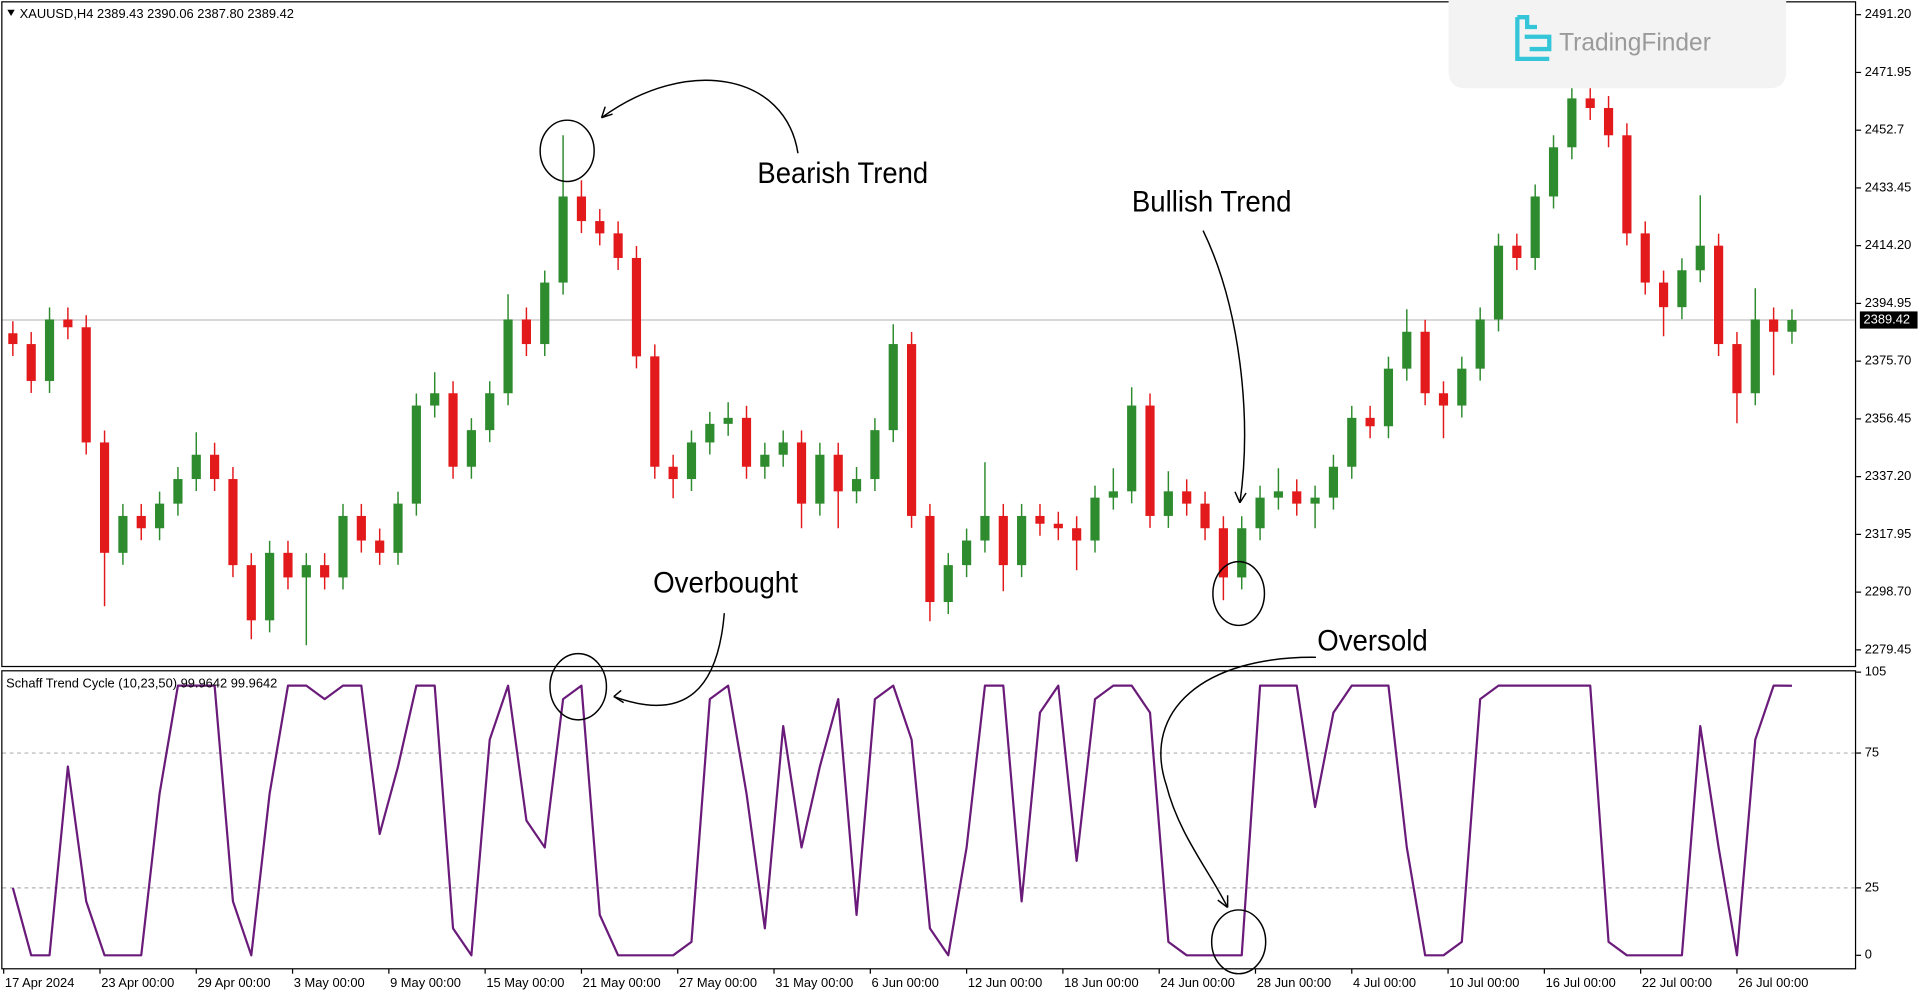 The height and width of the screenshot is (997, 1920). What do you see at coordinates (1888, 71) in the screenshot?
I see `y-tick-label: 2471.95` at bounding box center [1888, 71].